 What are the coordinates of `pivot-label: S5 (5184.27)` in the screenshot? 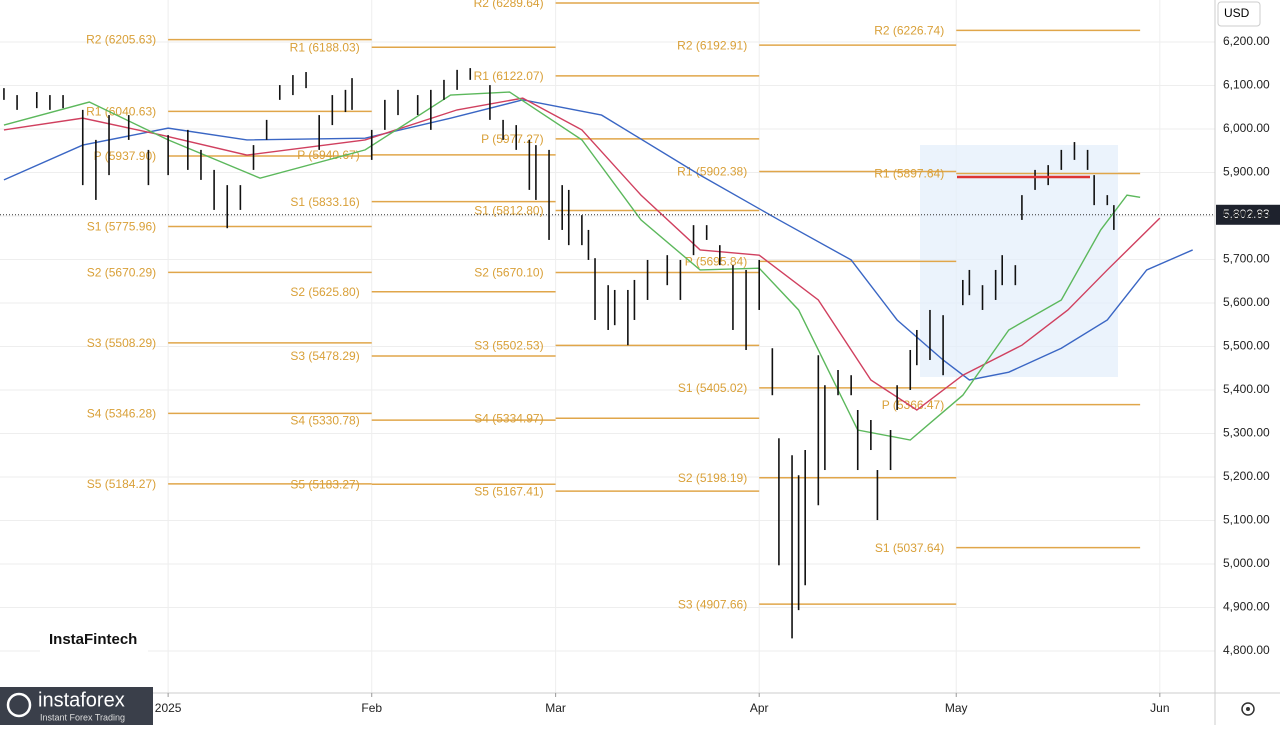 It's located at (121, 484).